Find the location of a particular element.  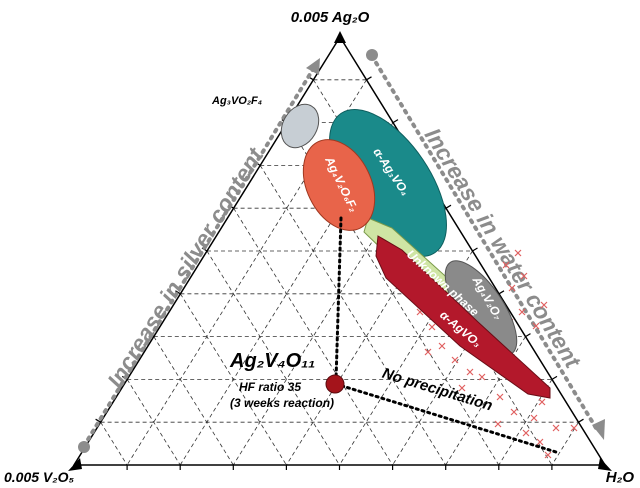

region-alpha-agvo3 is located at coordinates (463, 317).